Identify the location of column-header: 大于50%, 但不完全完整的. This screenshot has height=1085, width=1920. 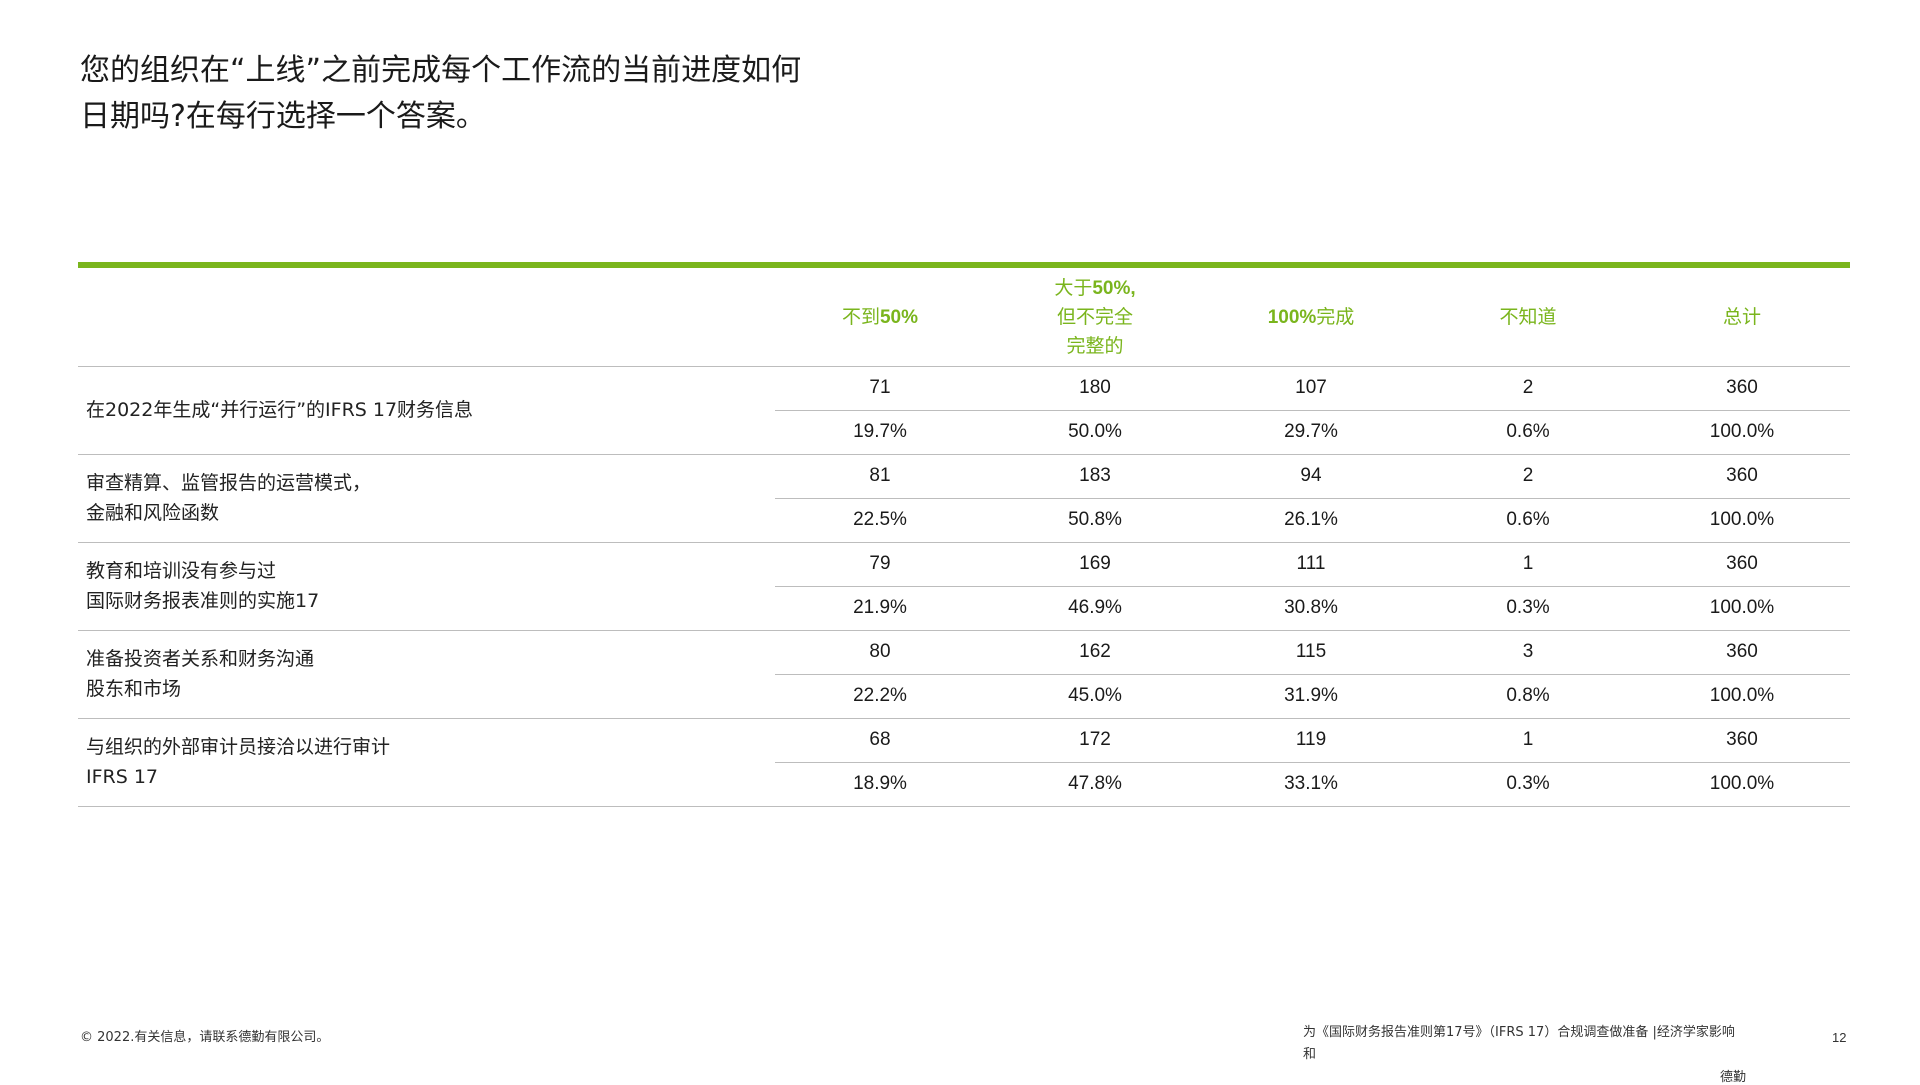
(1095, 317).